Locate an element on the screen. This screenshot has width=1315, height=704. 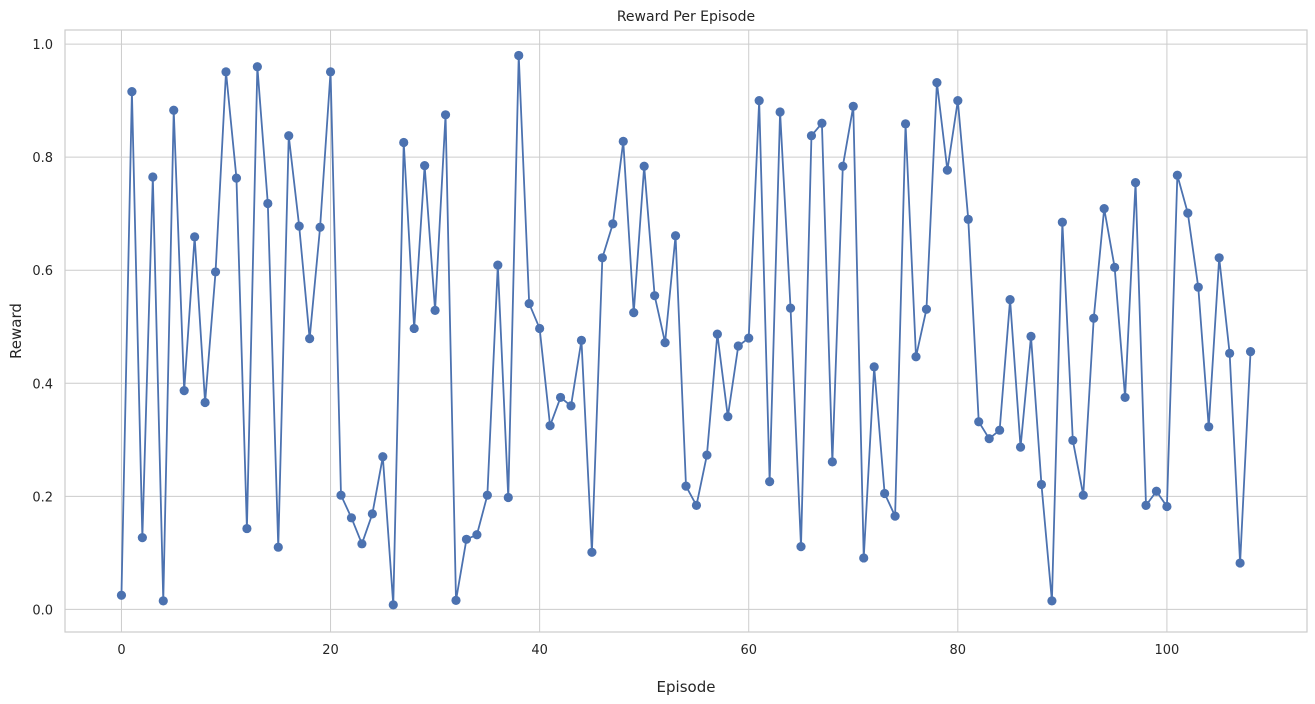
y-tick-label: 0.4 is located at coordinates (42, 384).